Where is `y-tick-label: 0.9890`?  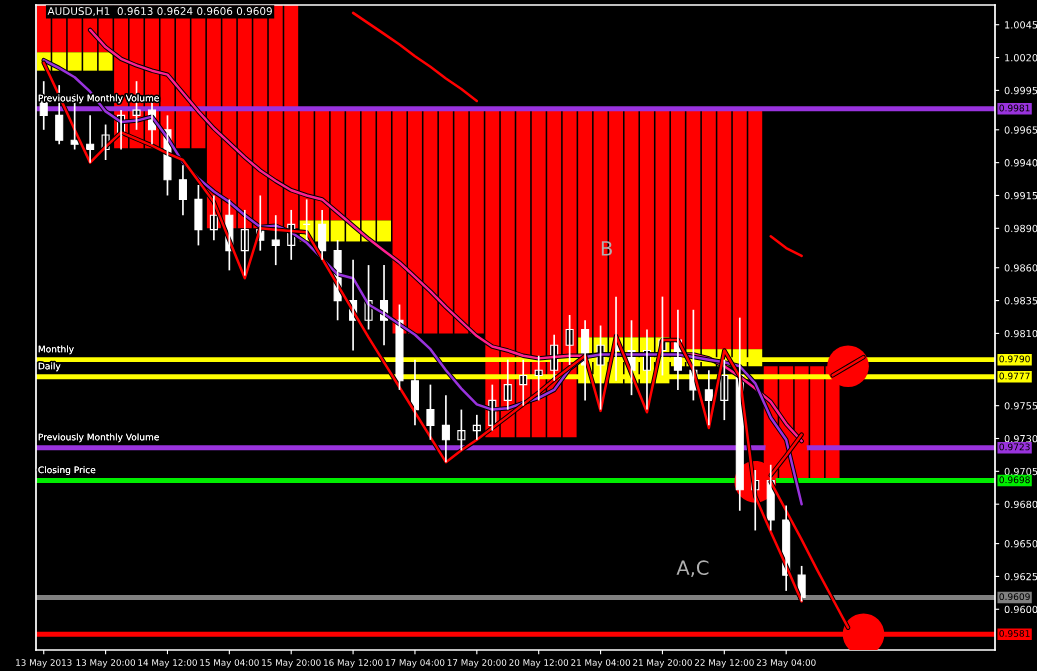 y-tick-label: 0.9890 is located at coordinates (1020, 228).